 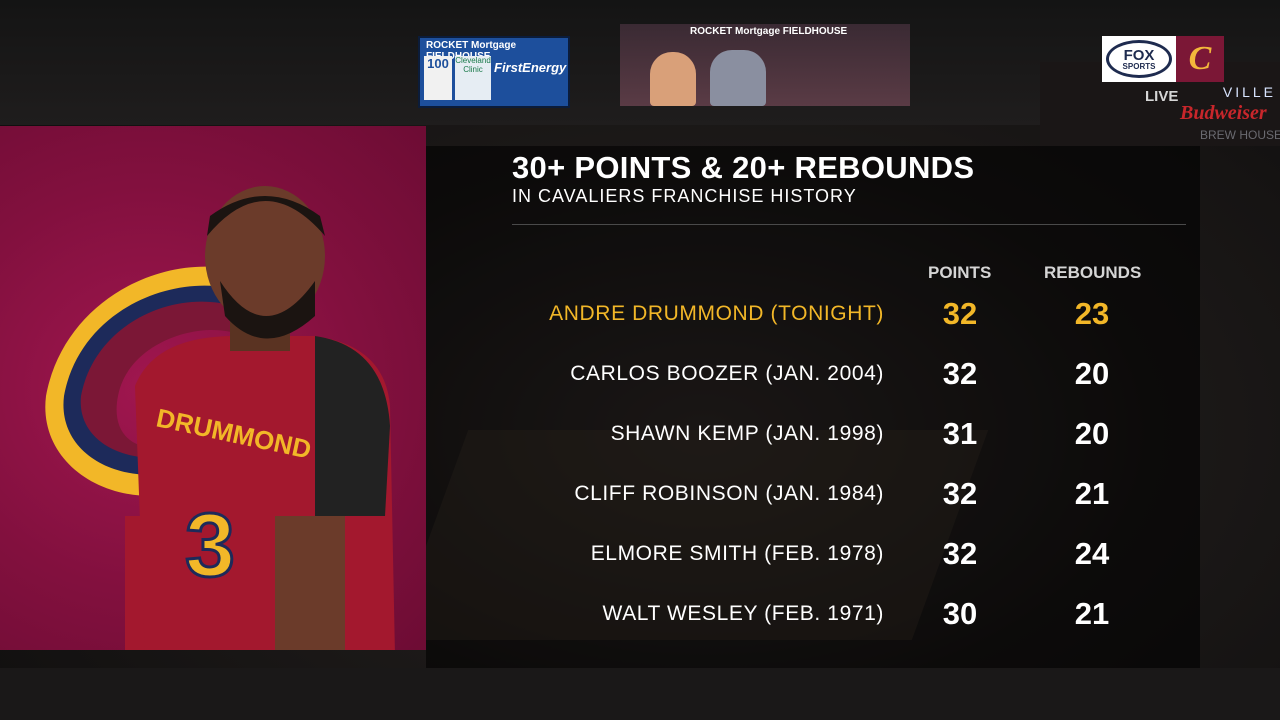 What do you see at coordinates (1092, 553) in the screenshot?
I see `rebounds-value: 24` at bounding box center [1092, 553].